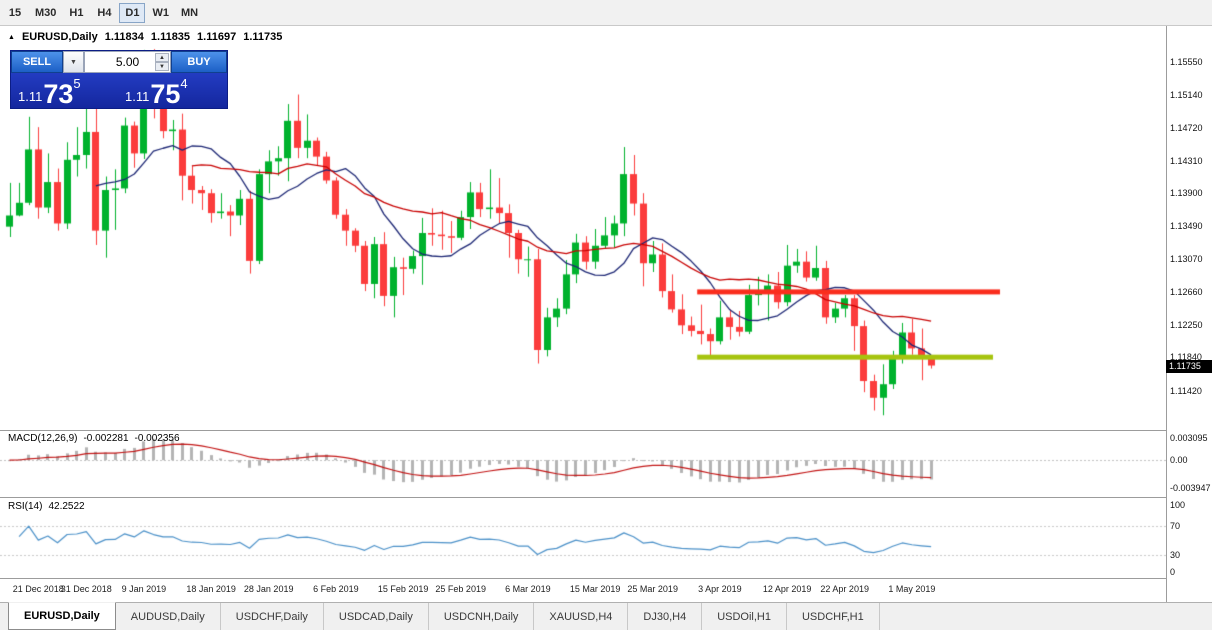  Describe the element at coordinates (1186, 127) in the screenshot. I see `price-axis-label: 1.14720` at that location.